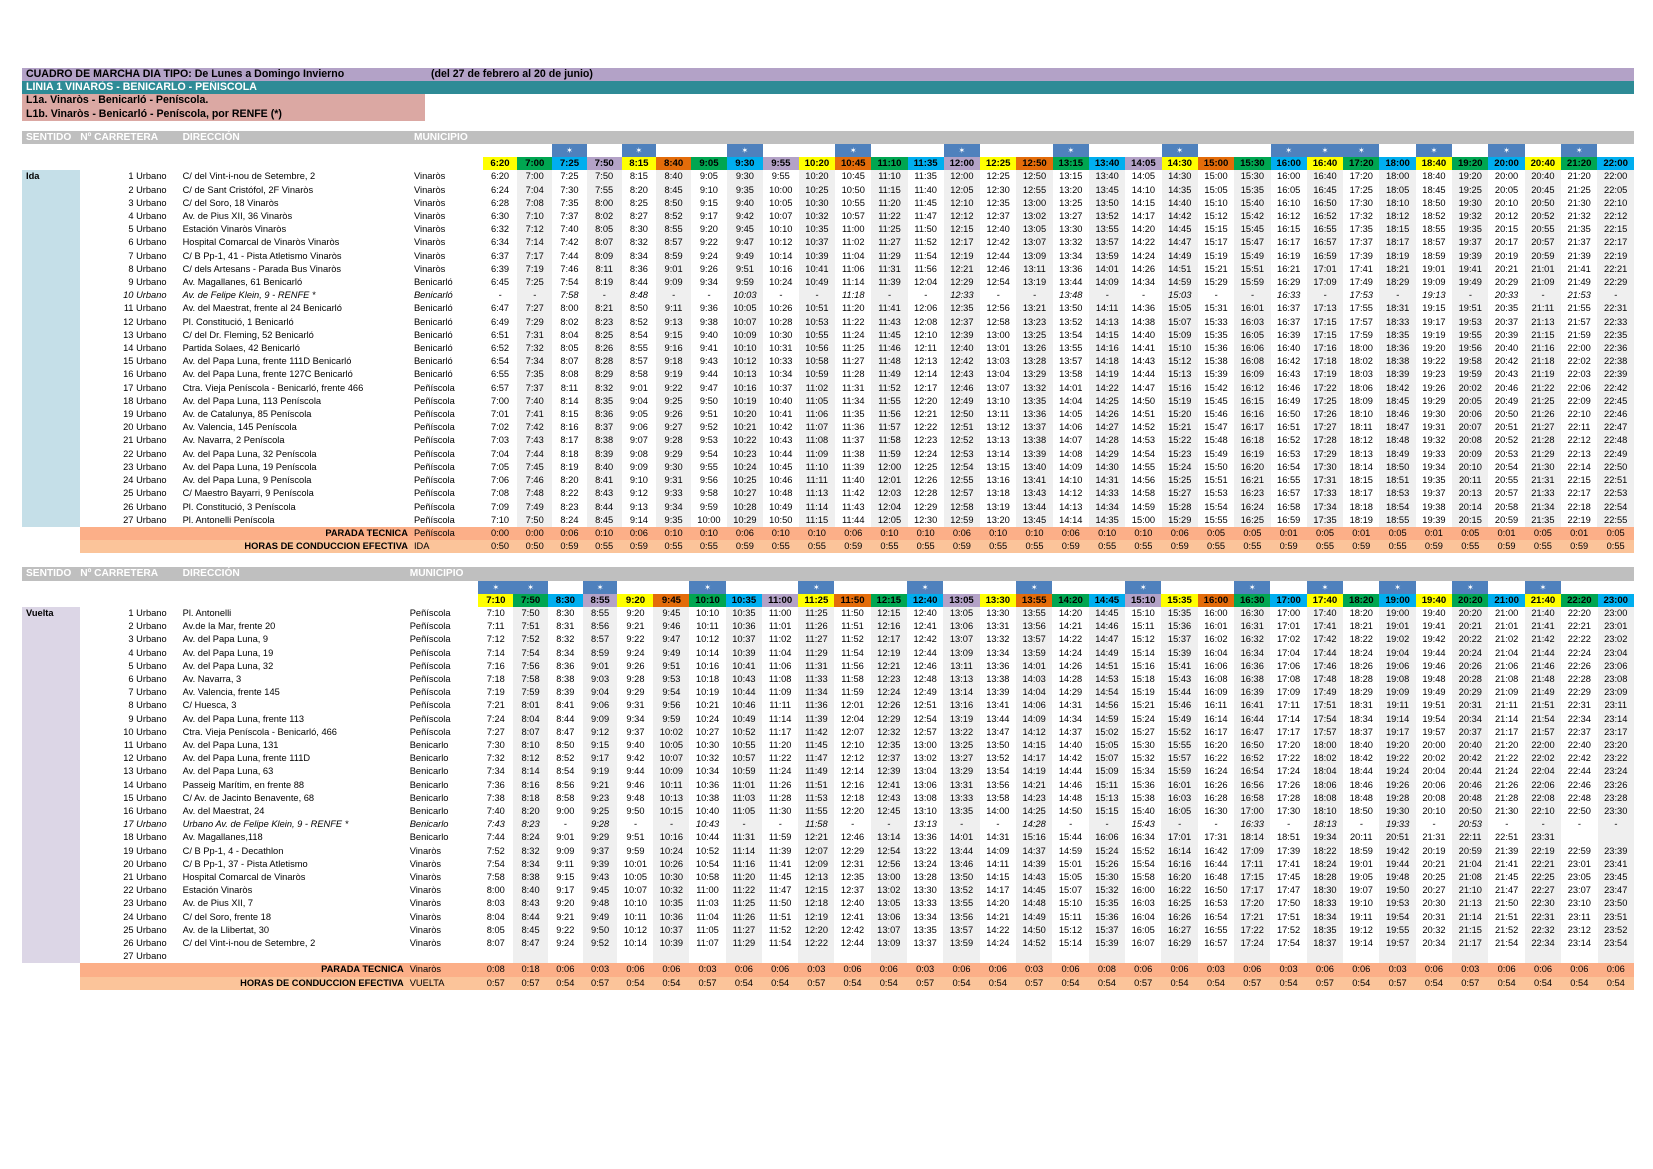  I want to click on renfe-star-icon: ✶, so click(530, 587).